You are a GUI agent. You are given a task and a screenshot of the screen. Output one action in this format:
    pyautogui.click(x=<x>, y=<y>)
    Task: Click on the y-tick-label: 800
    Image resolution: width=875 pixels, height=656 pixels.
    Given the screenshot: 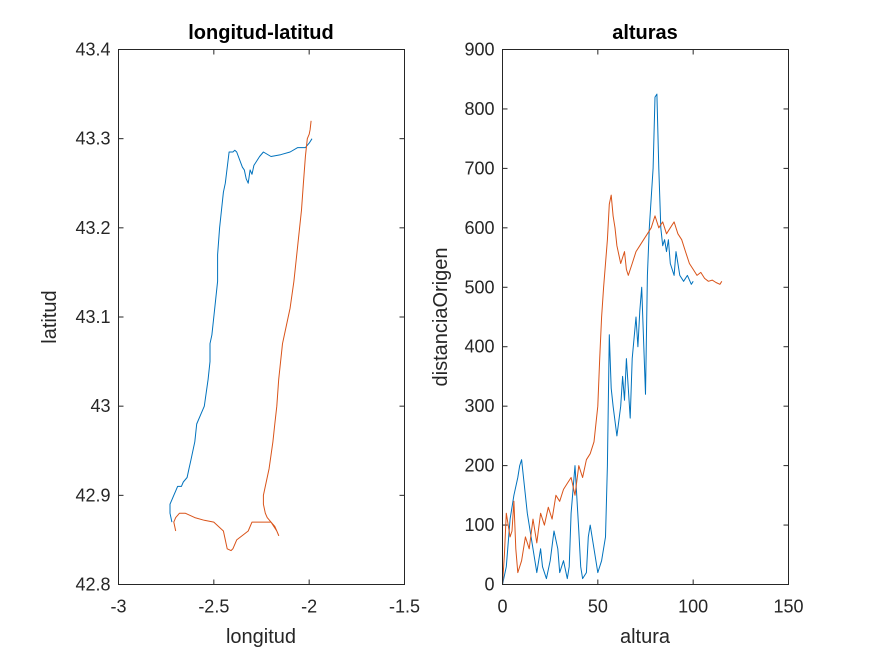 What is the action you would take?
    pyautogui.click(x=479, y=109)
    